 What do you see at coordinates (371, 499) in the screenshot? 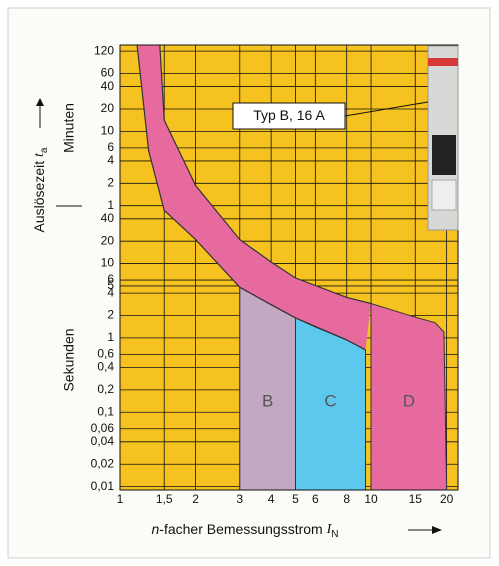
I see `x-tick-label: 10` at bounding box center [371, 499].